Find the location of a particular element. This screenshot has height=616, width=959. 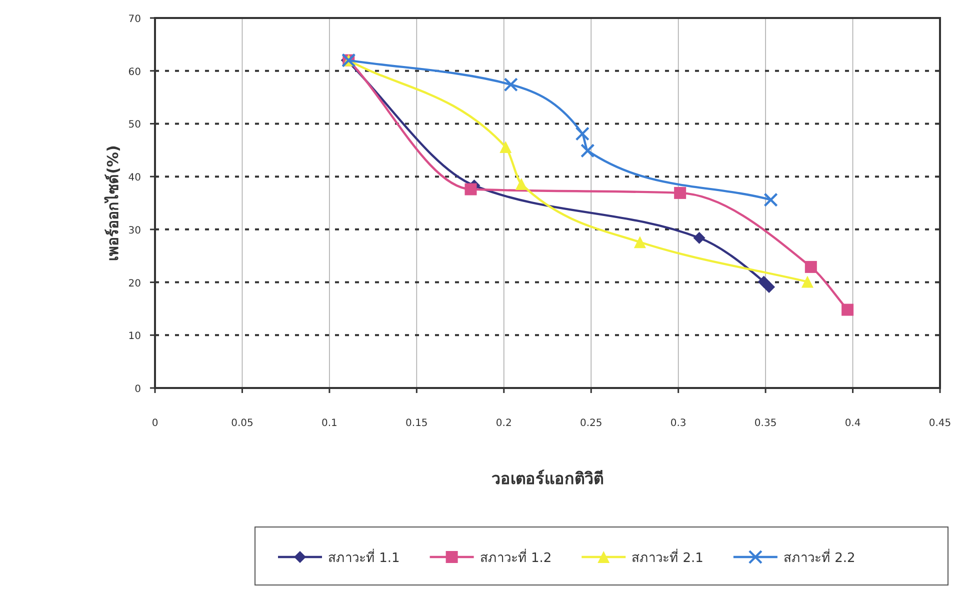

y-axis-title: เพอร์ออกไซด์(%) is located at coordinates (112, 203).